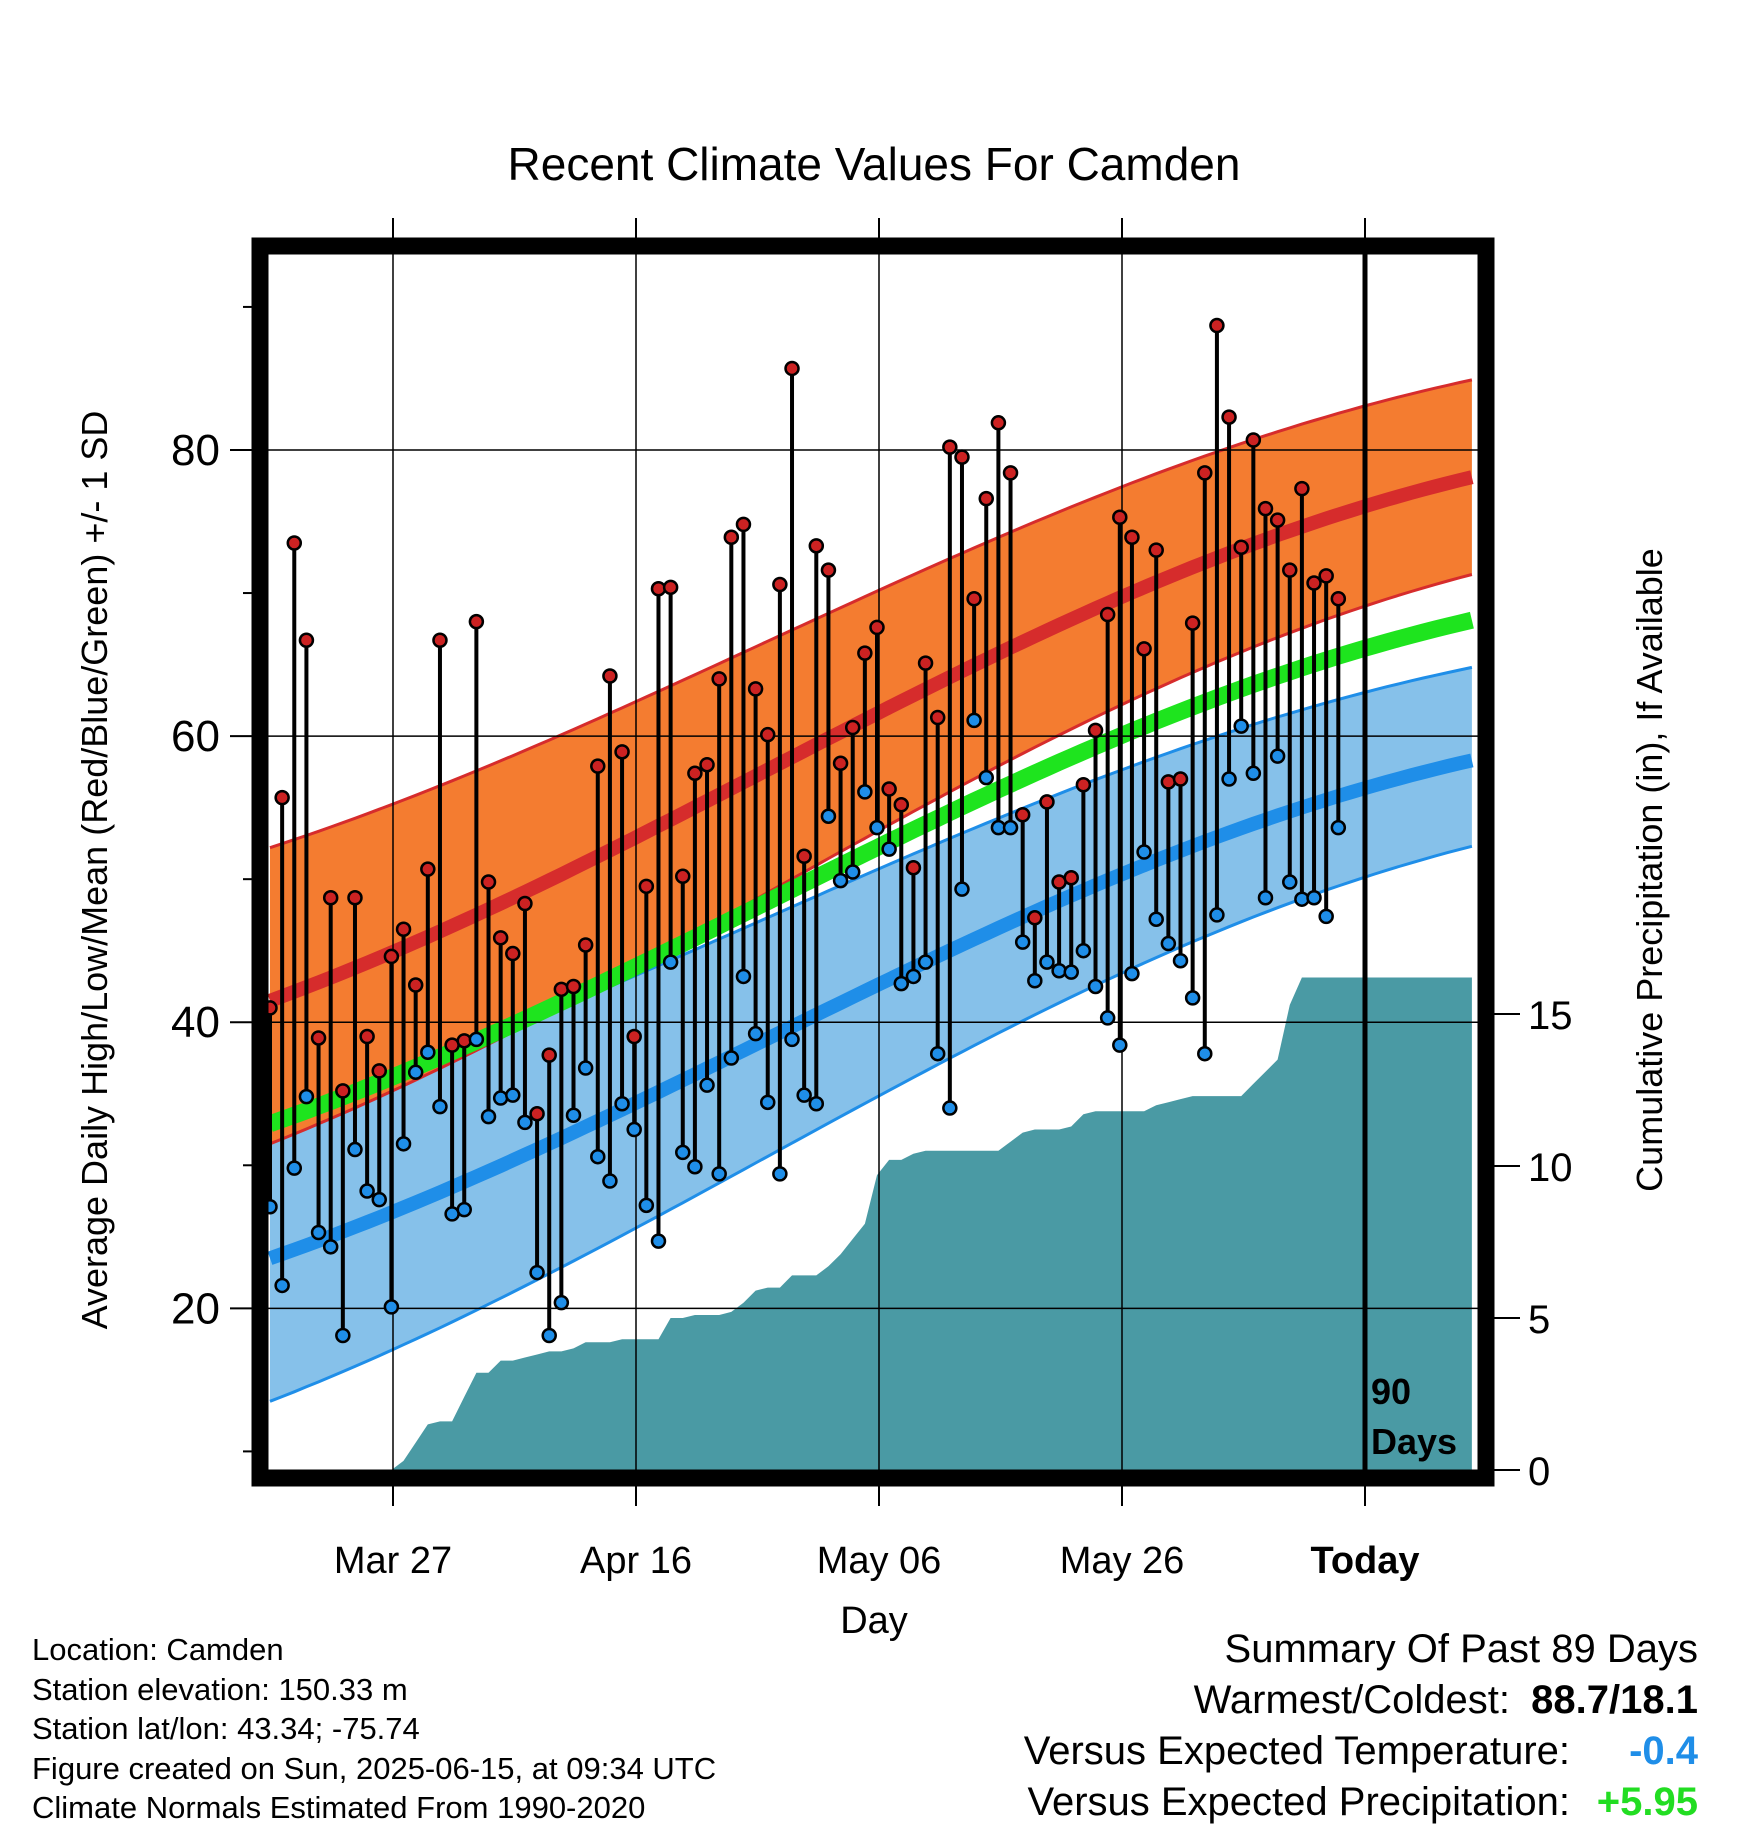  I want to click on latlon-text: Station lat/lon: 43.34; -75.74, so click(226, 1728).